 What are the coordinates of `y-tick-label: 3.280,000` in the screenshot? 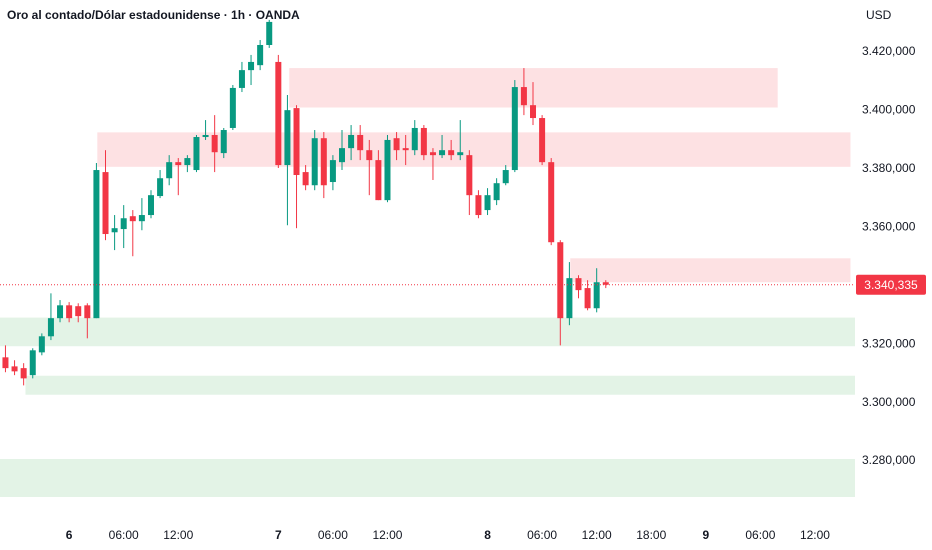 It's located at (889, 460).